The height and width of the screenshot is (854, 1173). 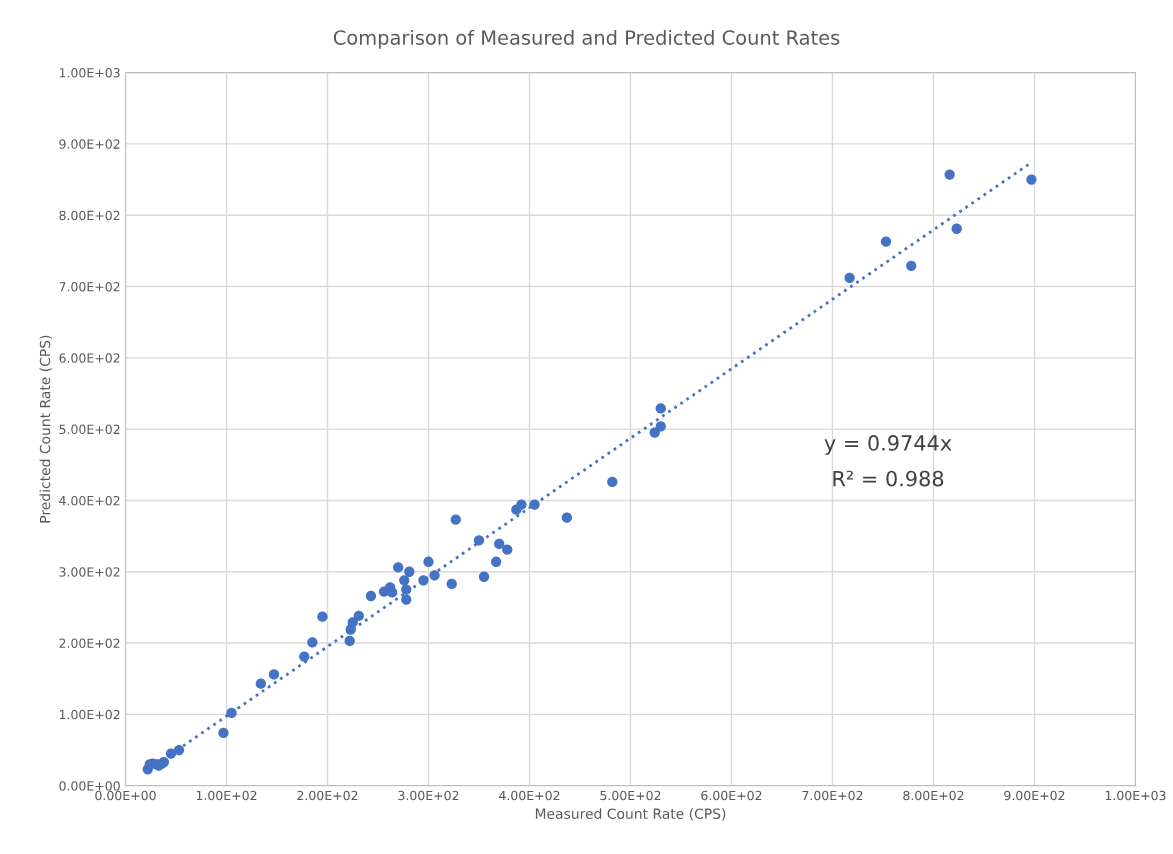 What do you see at coordinates (226, 795) in the screenshot?
I see `x-tick-label: 1.00E+02` at bounding box center [226, 795].